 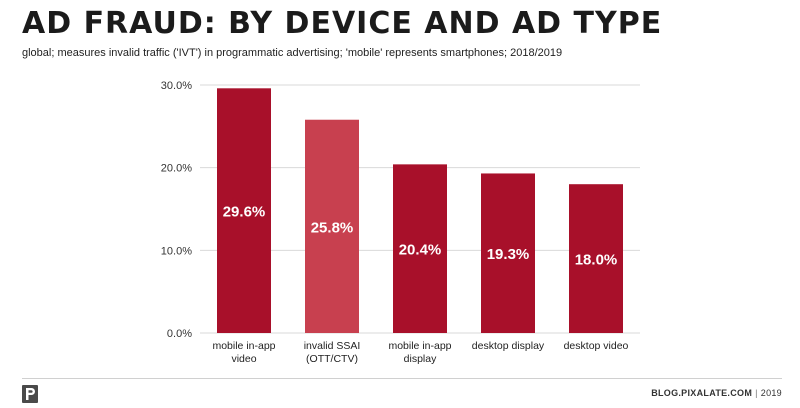 I want to click on x-tick-label: (OTT/CTV), so click(x=332, y=359).